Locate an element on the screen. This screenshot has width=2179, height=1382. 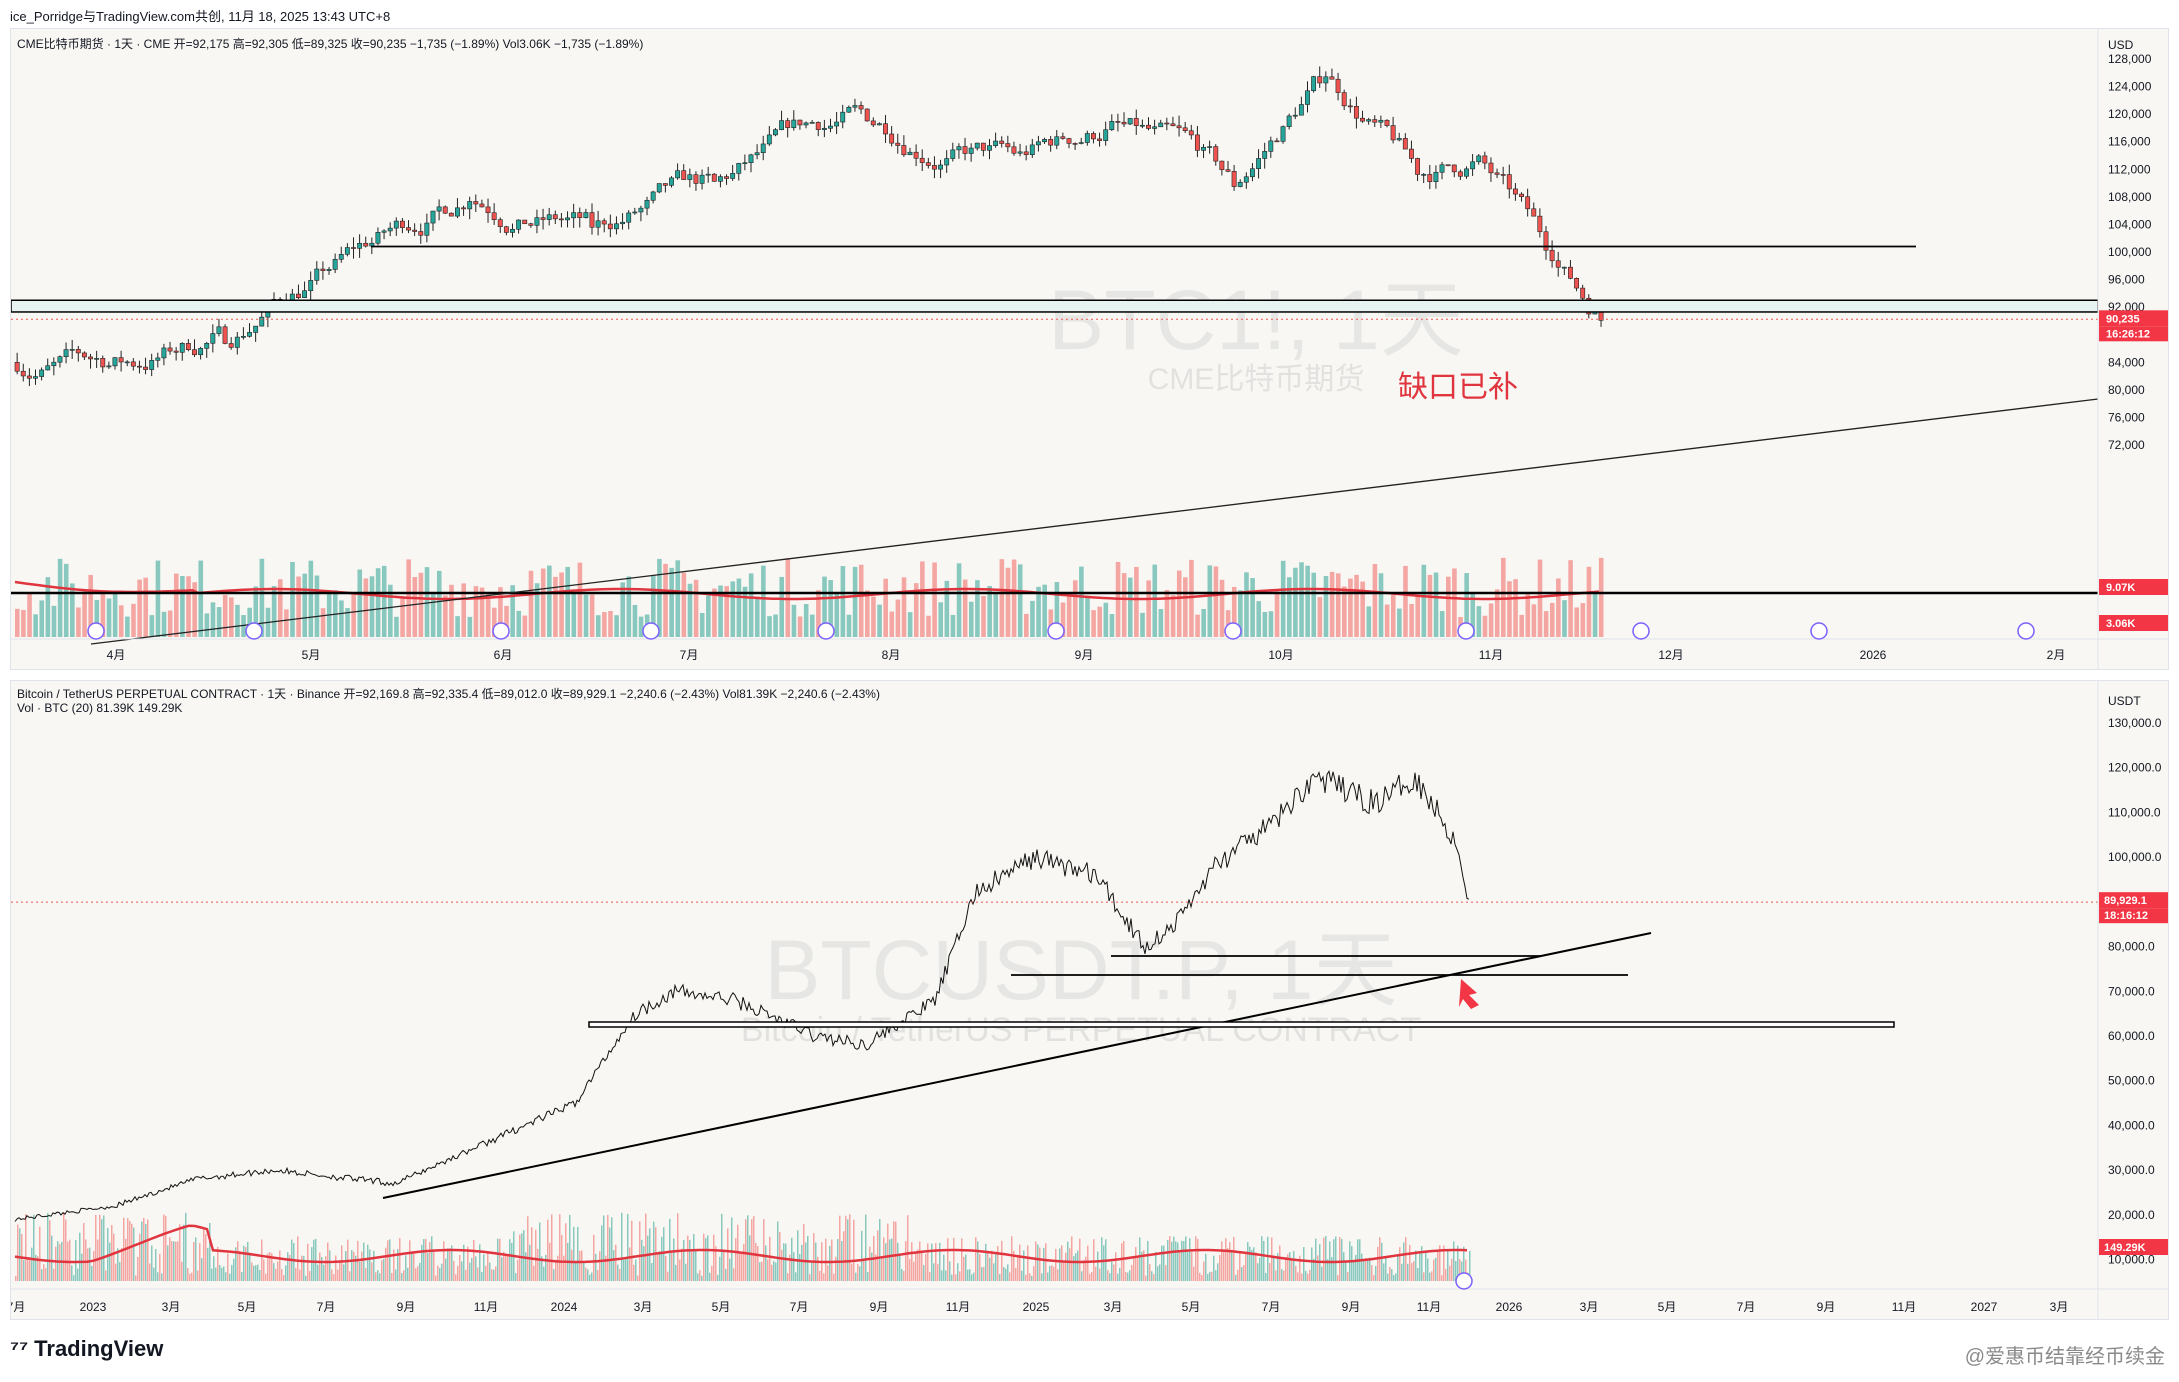
volume-ma-line is located at coordinates (741, 1244).